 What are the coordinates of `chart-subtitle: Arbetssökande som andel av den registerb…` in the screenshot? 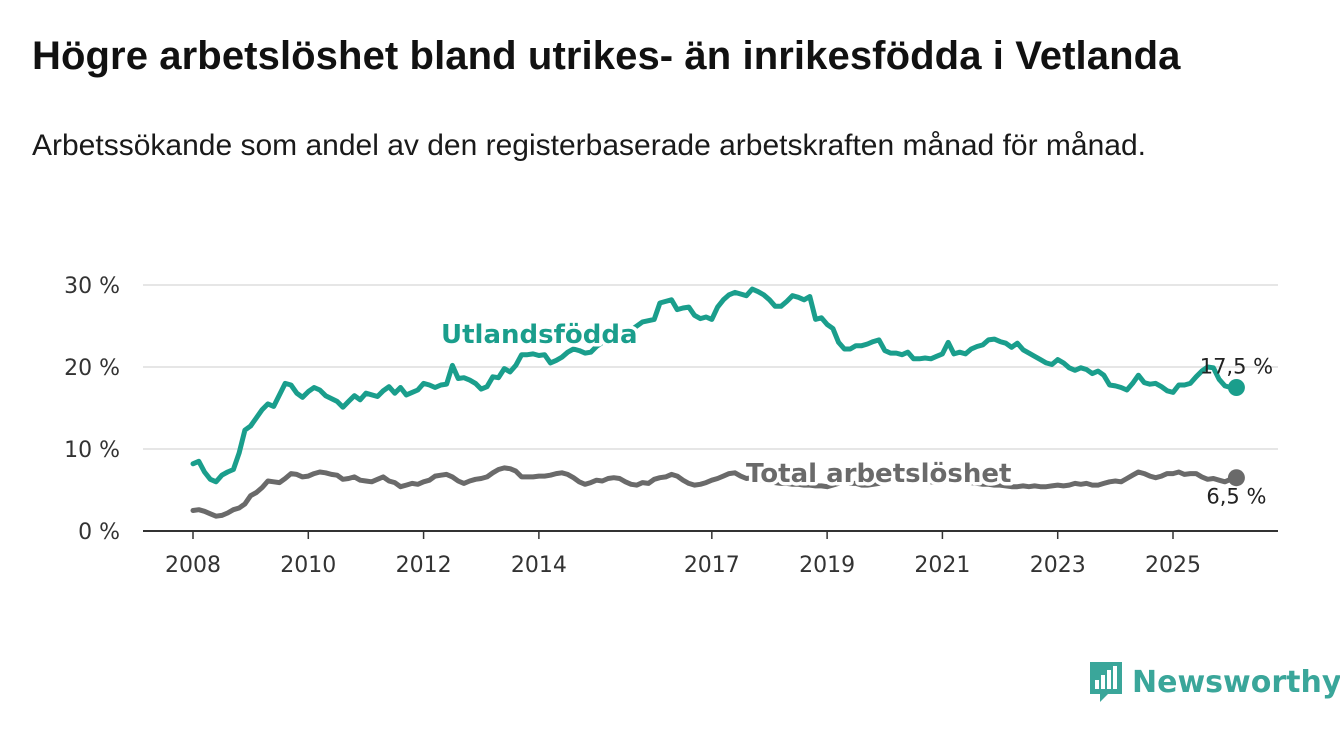 It's located at (589, 145).